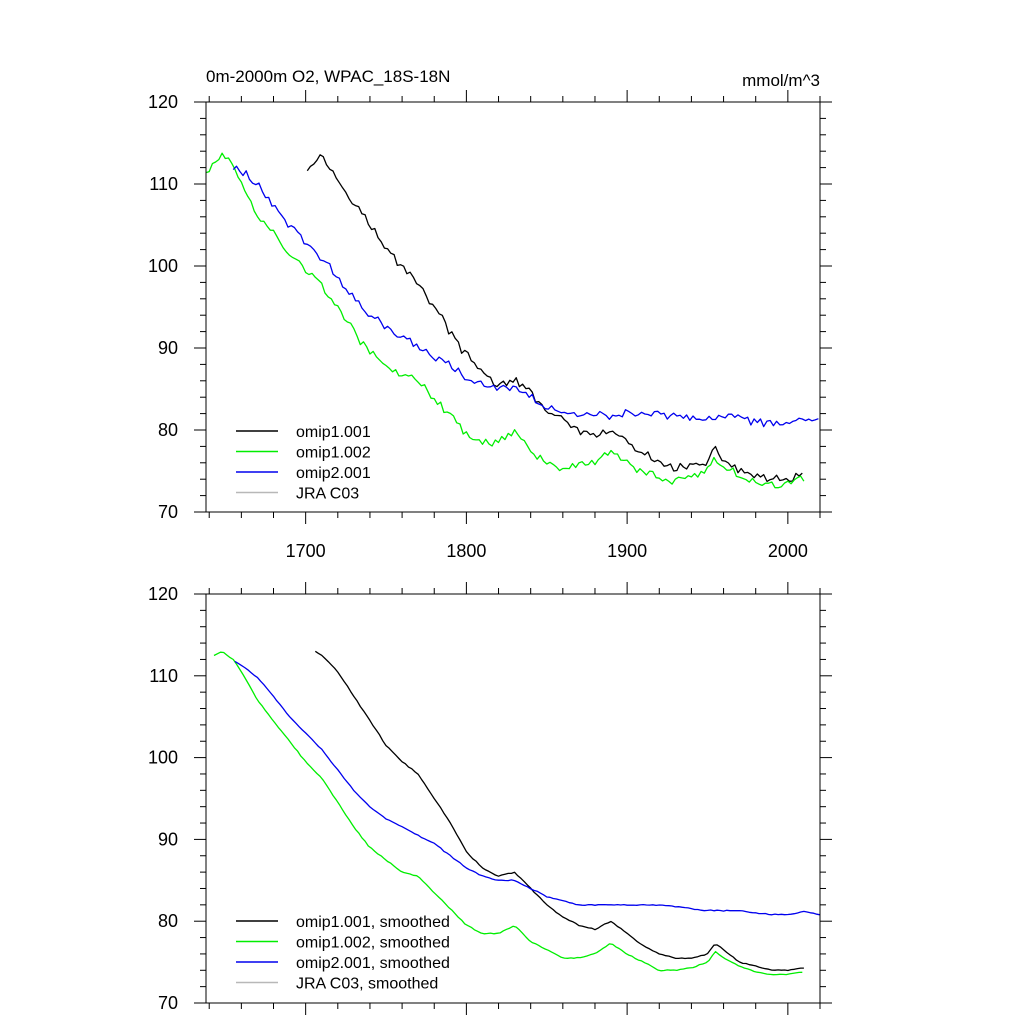 This screenshot has width=1024, height=1024. I want to click on legend-label: omip2.001, so click(333, 473).